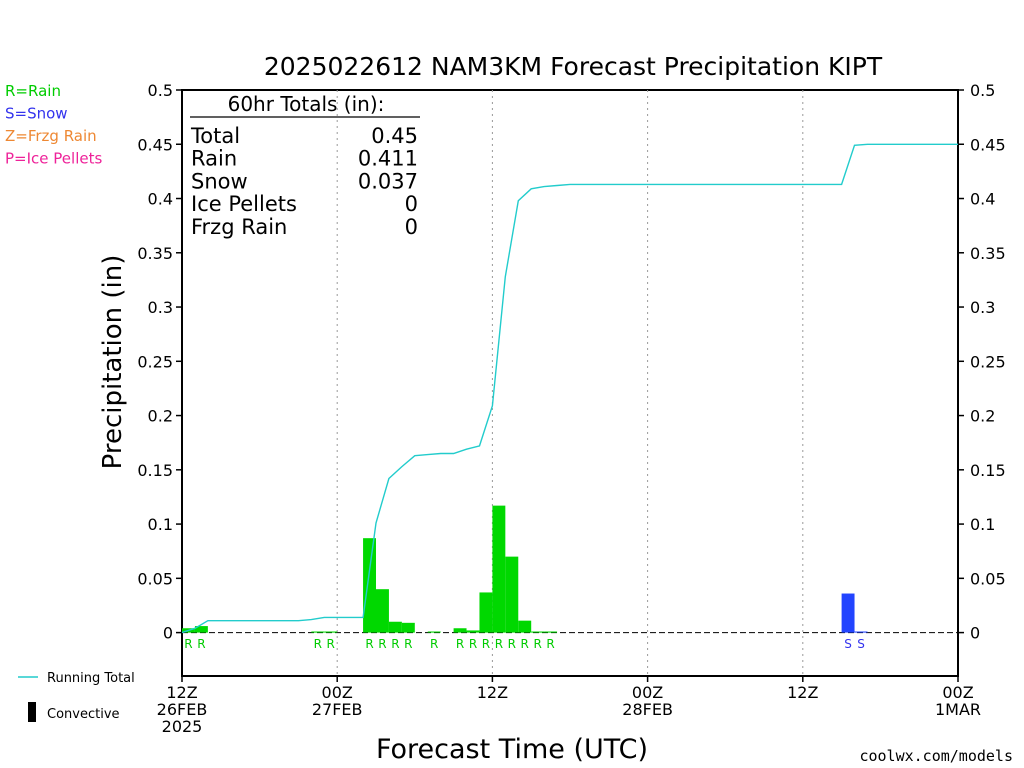  What do you see at coordinates (388, 181) in the screenshot?
I see `totals-row-value: 0.037` at bounding box center [388, 181].